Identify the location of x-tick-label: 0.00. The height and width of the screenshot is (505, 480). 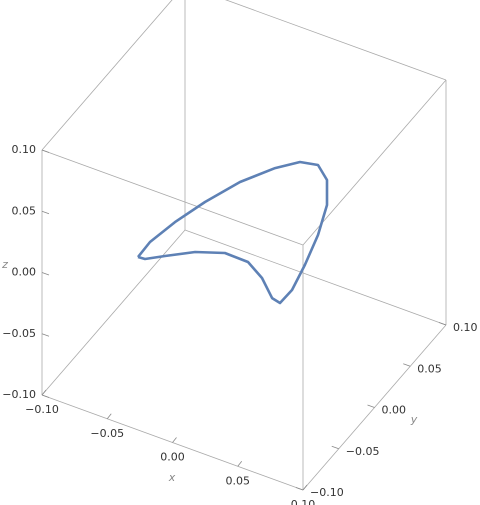
(172, 457).